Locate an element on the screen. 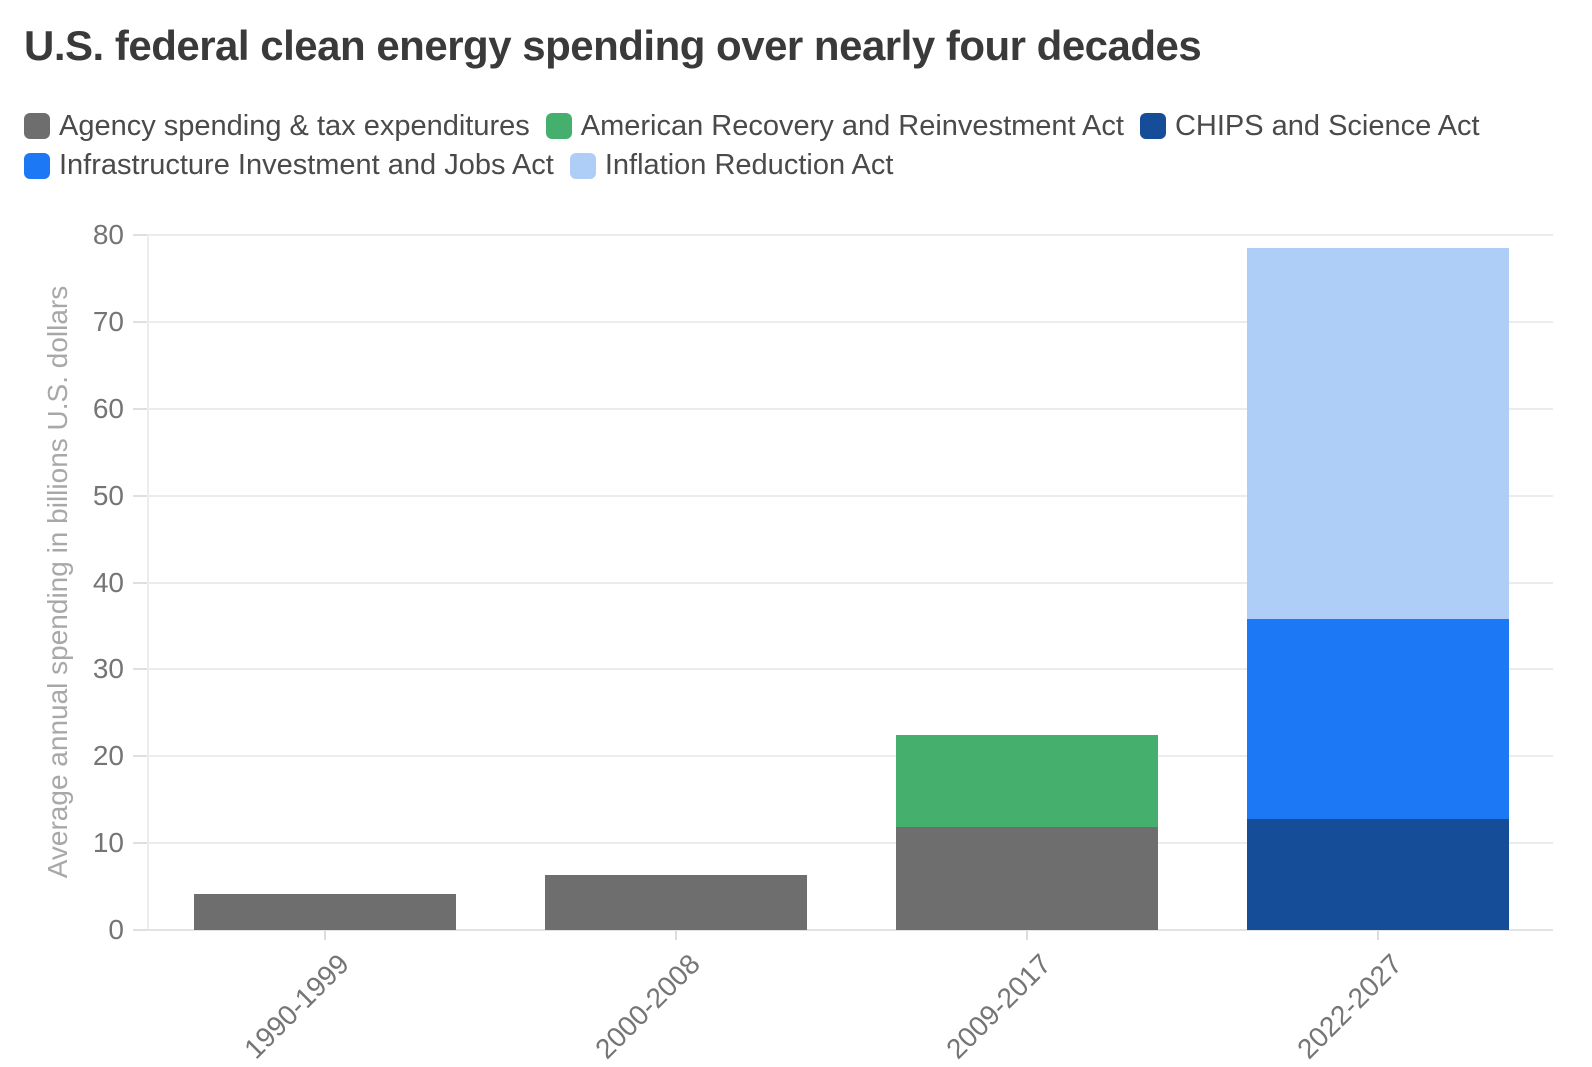 This screenshot has height=1067, width=1592. legend-item: Agency spending & tax expenditures is located at coordinates (277, 126).